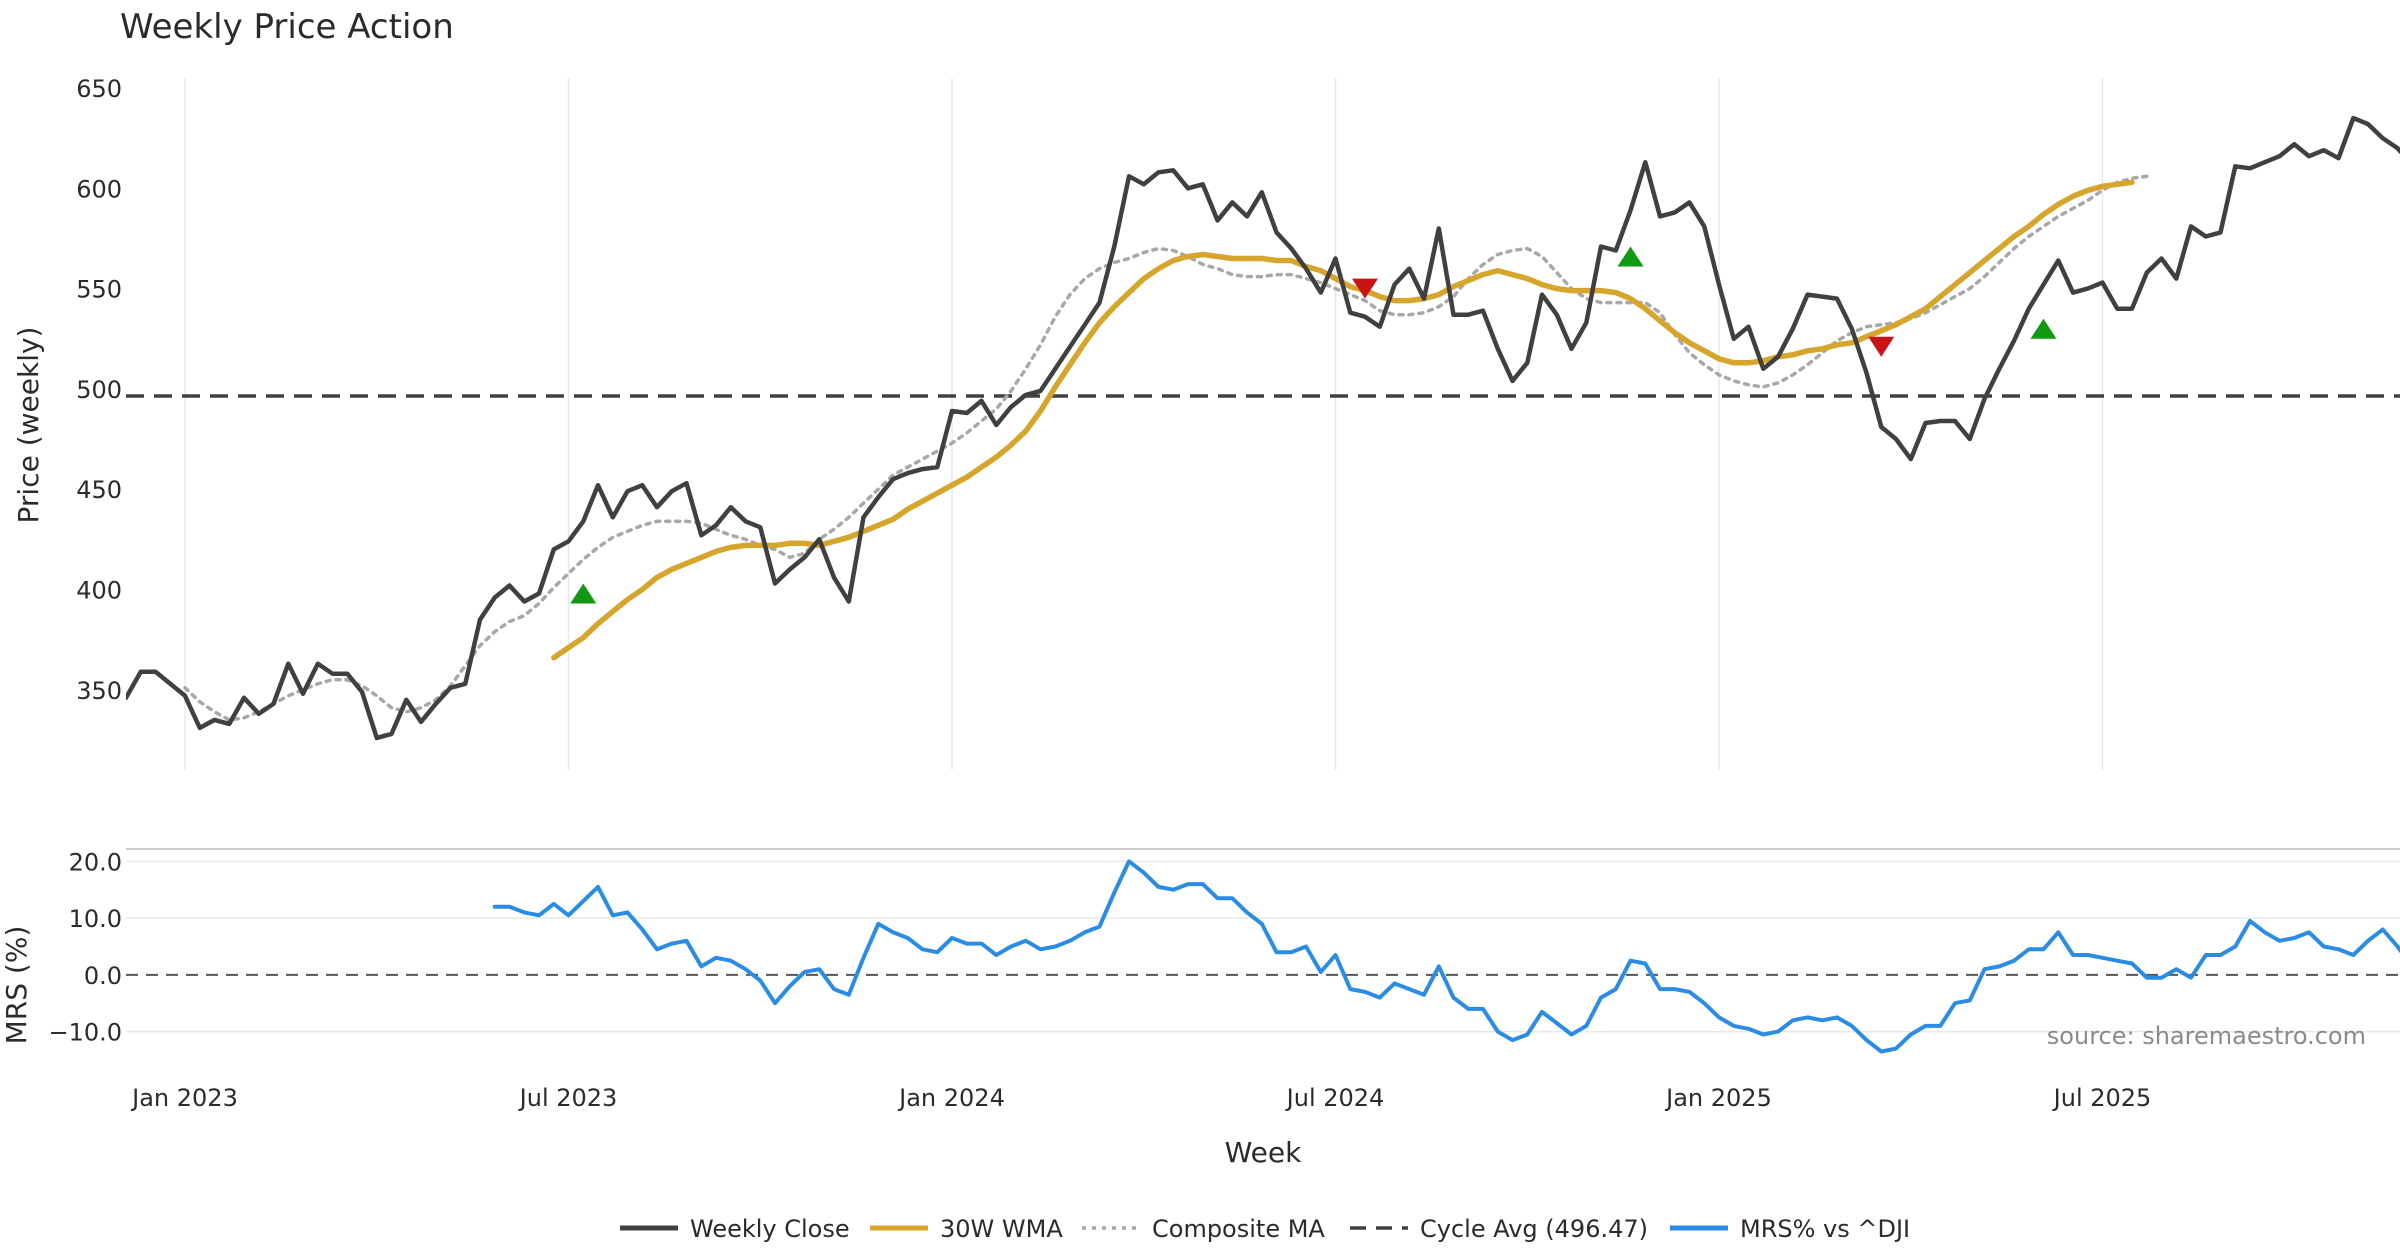 This screenshot has height=1260, width=2400. I want to click on mrs-axis-label: MRS (%), so click(16, 985).